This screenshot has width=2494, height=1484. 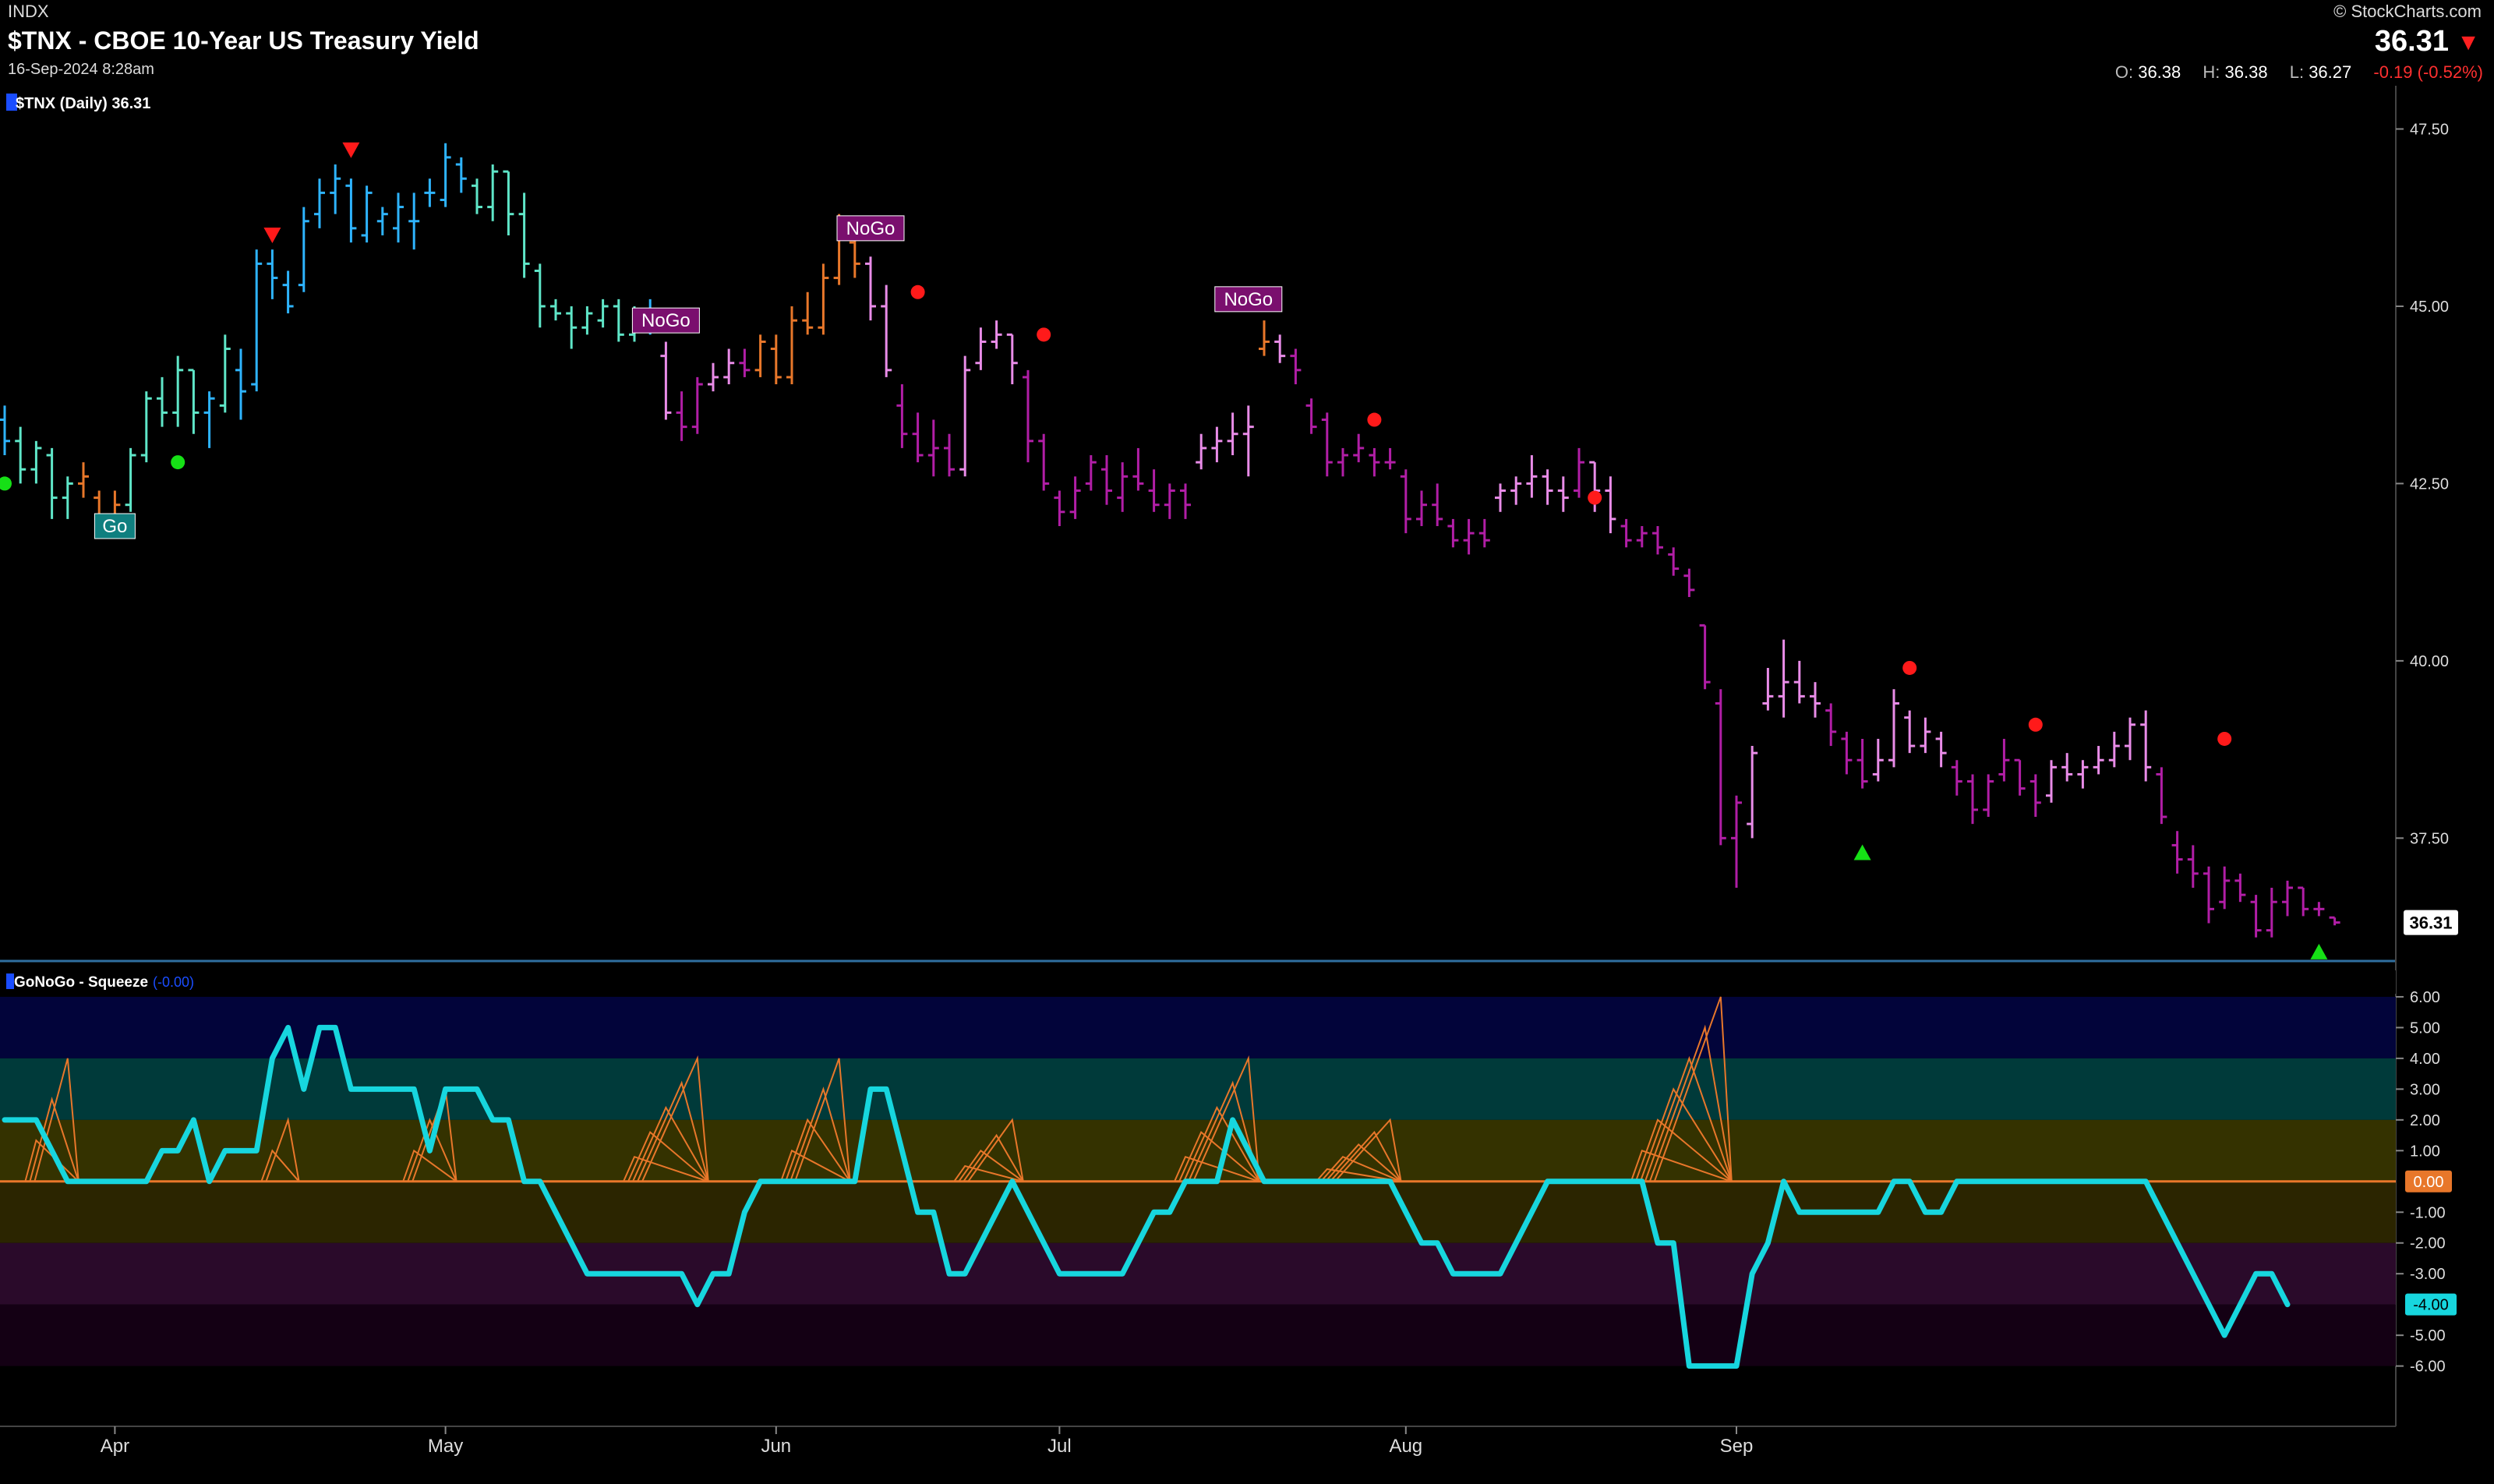 I want to click on oscillator-legend-value: (-0.00), so click(x=173, y=982).